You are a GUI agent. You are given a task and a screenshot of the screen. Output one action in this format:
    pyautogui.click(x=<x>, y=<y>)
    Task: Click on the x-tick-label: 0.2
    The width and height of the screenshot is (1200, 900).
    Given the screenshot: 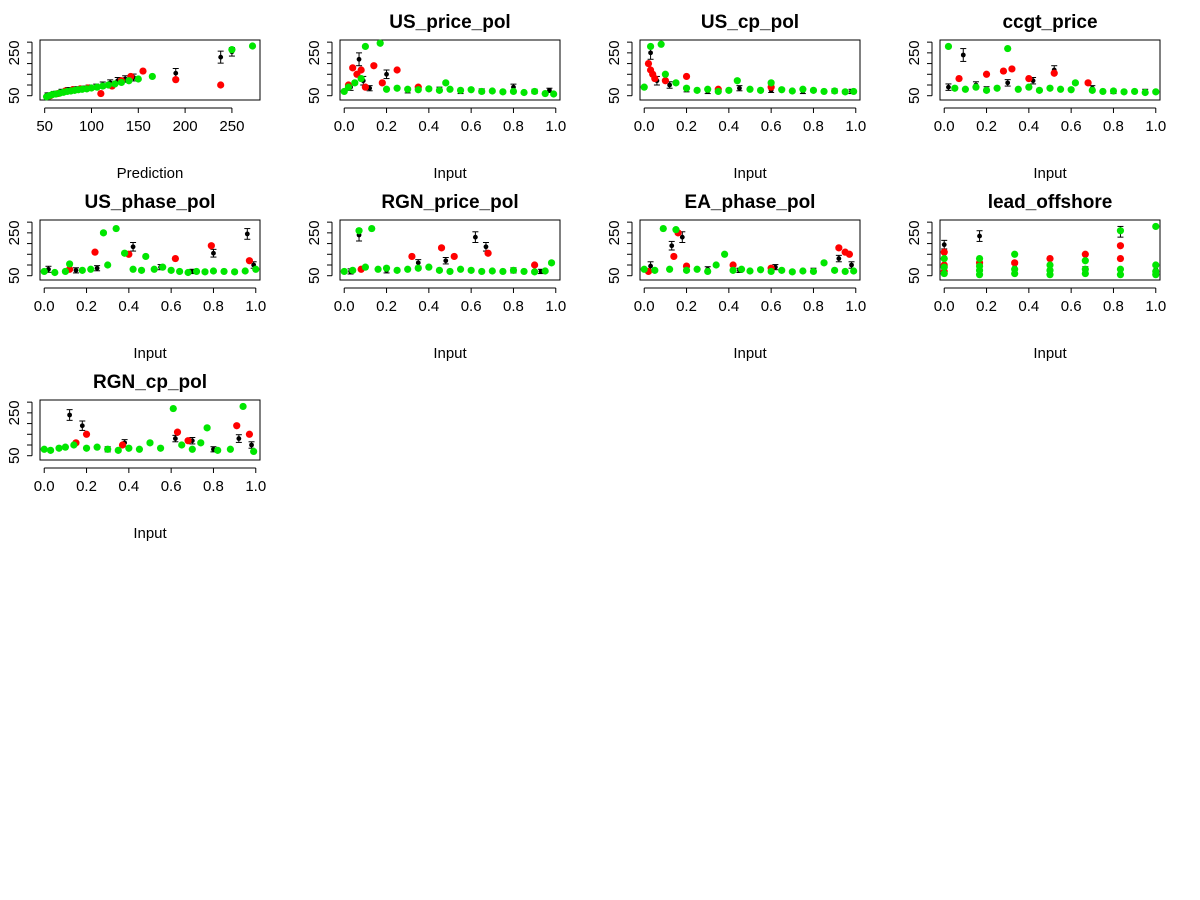 What is the action you would take?
    pyautogui.click(x=386, y=126)
    